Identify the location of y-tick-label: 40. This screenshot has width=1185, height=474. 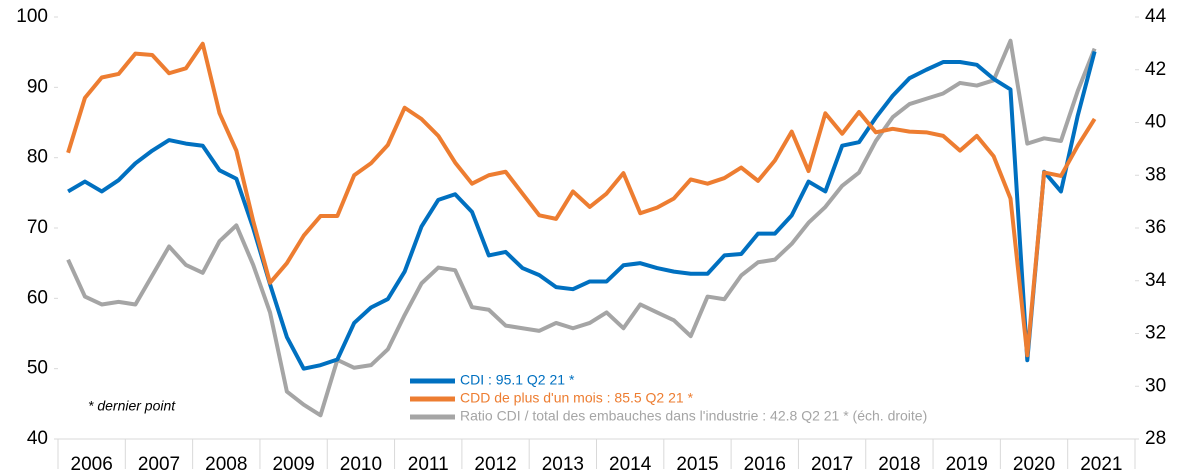
(37, 438).